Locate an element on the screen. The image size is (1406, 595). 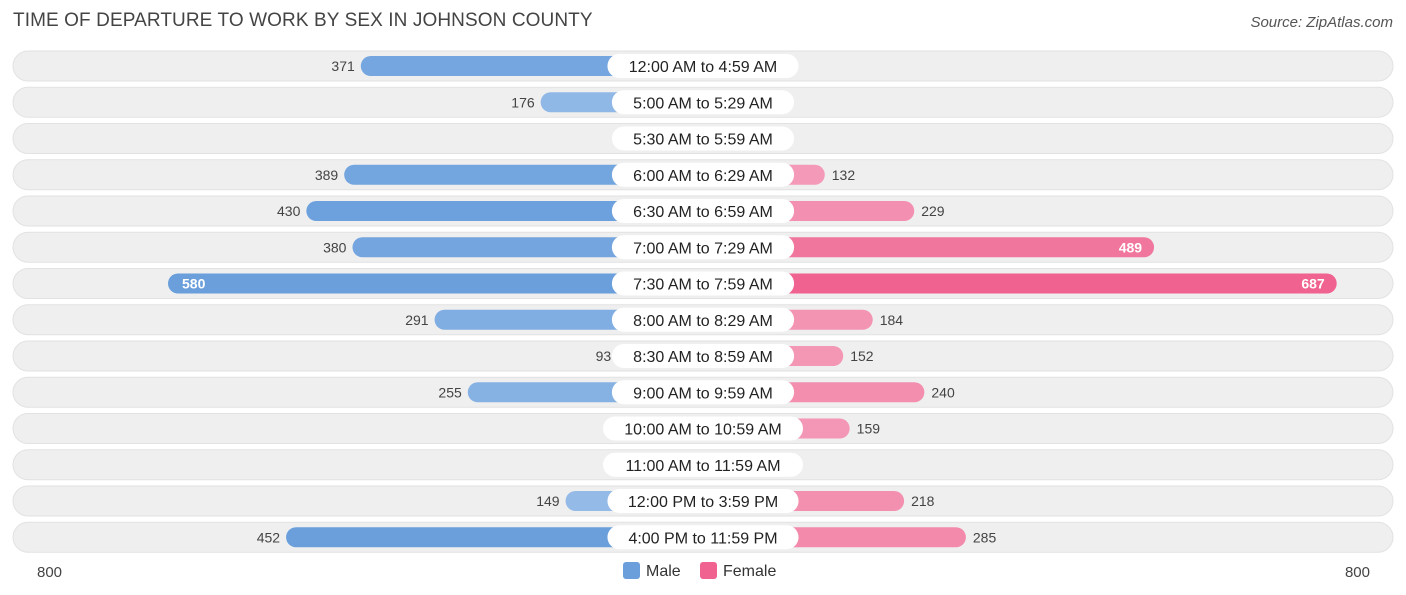
category-label: 4:00 PM to 11:59 PM is located at coordinates (702, 538).